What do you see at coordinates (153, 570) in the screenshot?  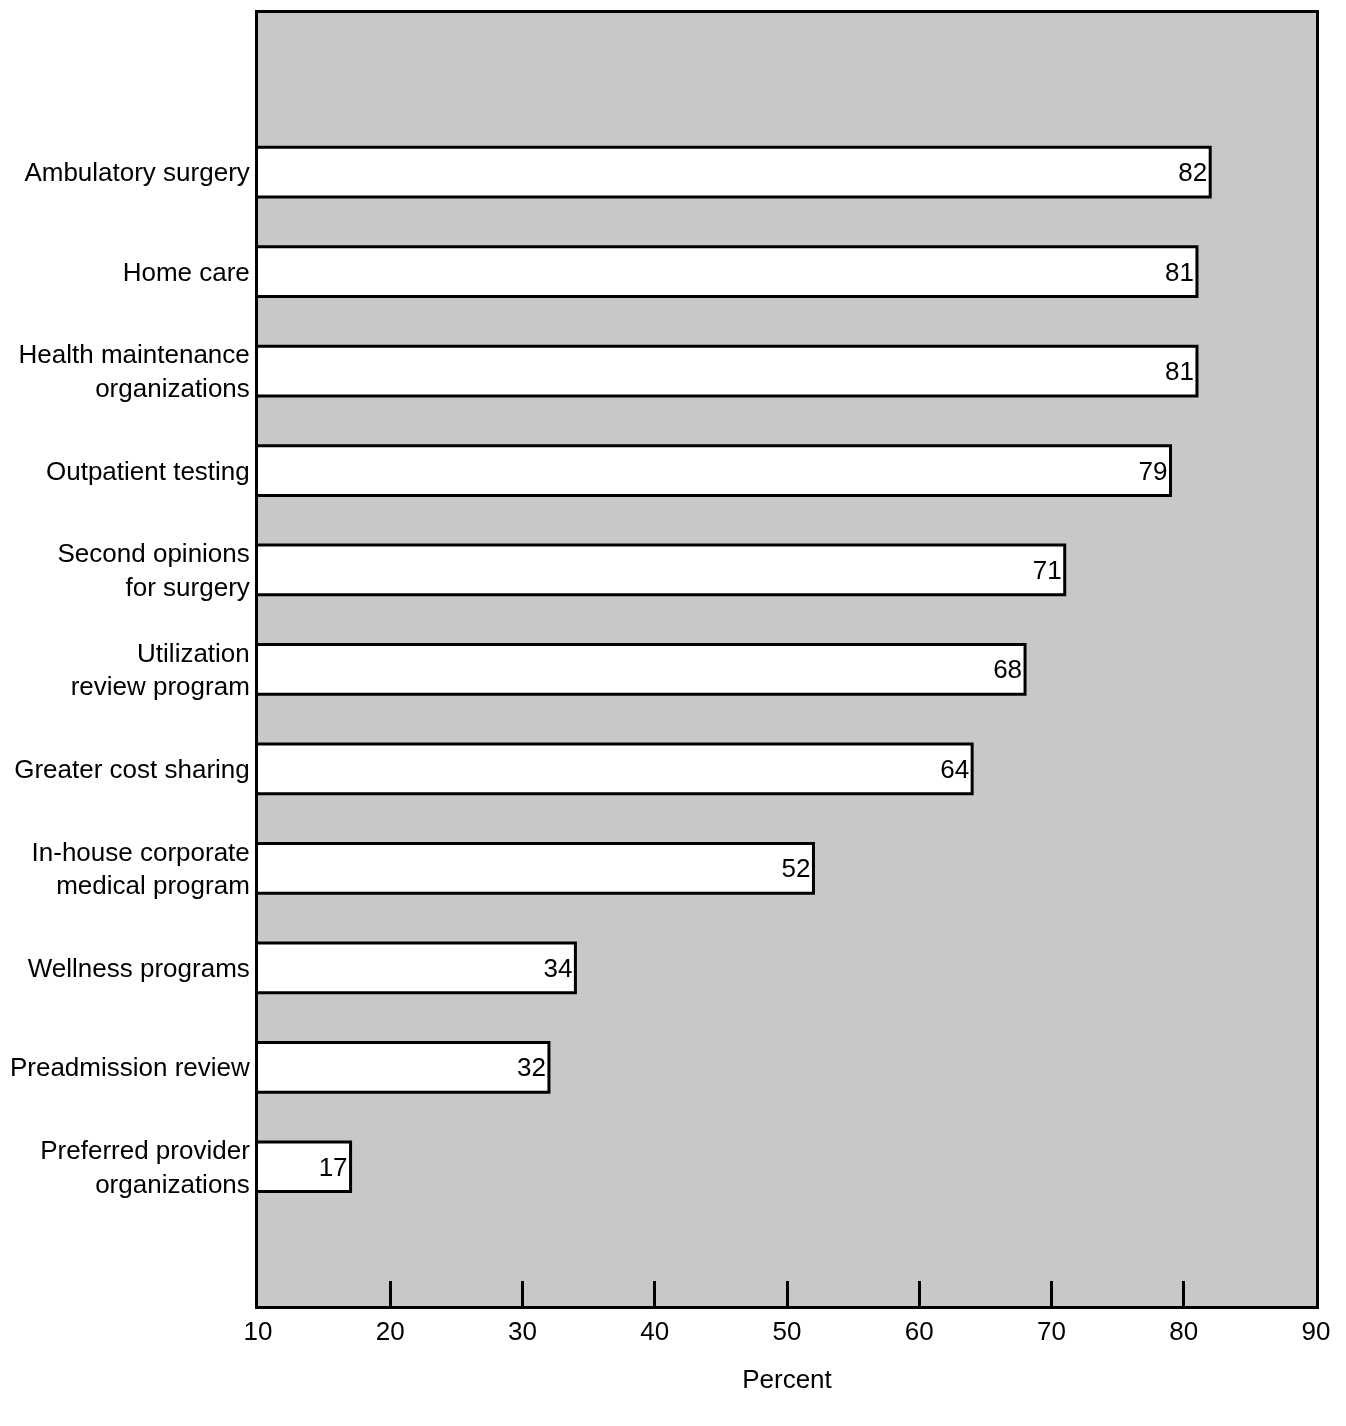 I see `y-tick-label: Second opinions for surgery` at bounding box center [153, 570].